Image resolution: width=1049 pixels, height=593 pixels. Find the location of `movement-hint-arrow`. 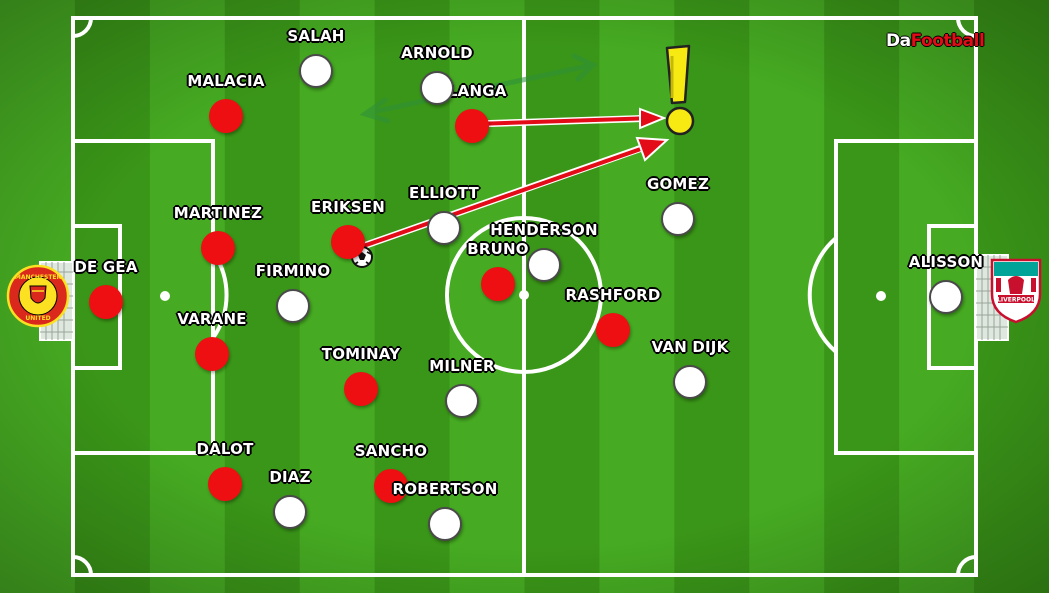

movement-hint-arrow is located at coordinates (478, 88).